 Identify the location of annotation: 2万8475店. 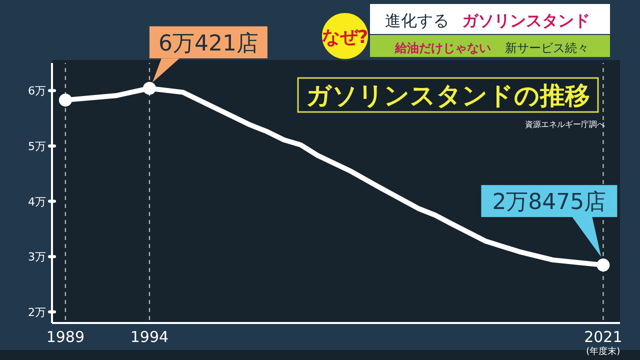
(549, 203).